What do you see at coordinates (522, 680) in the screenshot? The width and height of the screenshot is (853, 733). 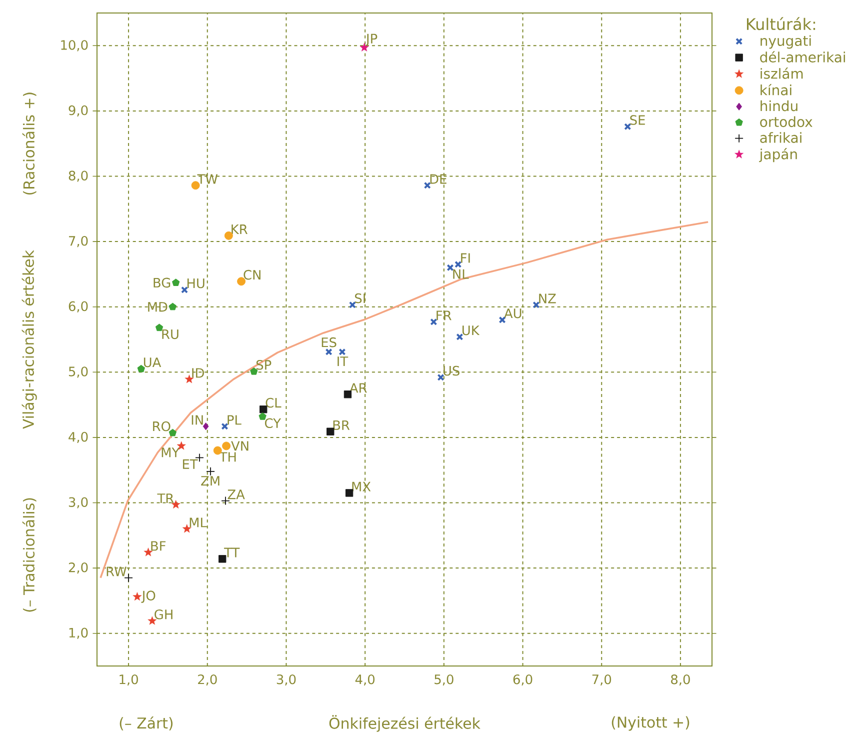 I see `x-tick-label: 6,0` at bounding box center [522, 680].